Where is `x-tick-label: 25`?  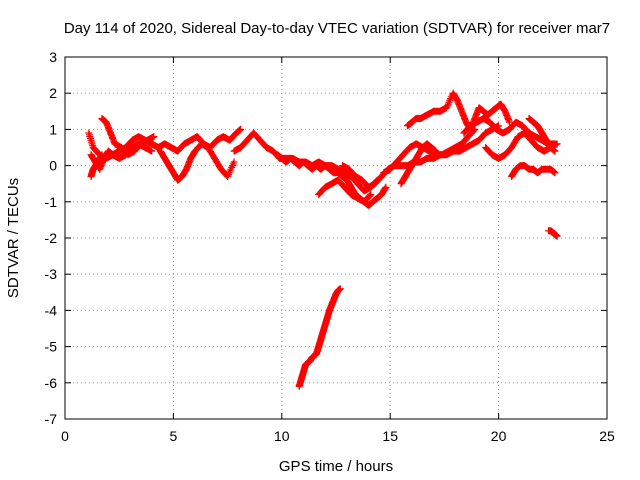
x-tick-label: 25 is located at coordinates (607, 436).